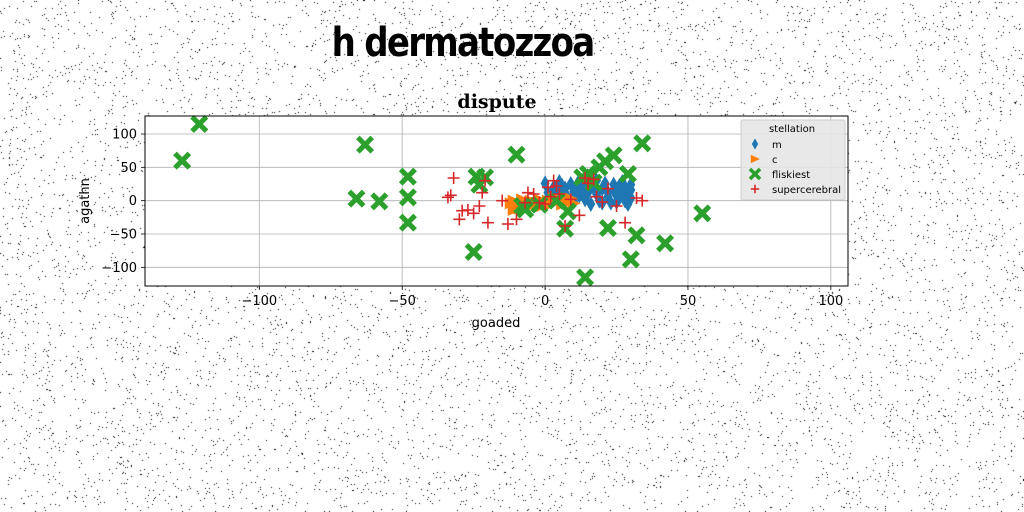 The width and height of the screenshot is (1024, 512). Describe the element at coordinates (755, 189) in the screenshot. I see `legend-marker-supercerebral` at that location.